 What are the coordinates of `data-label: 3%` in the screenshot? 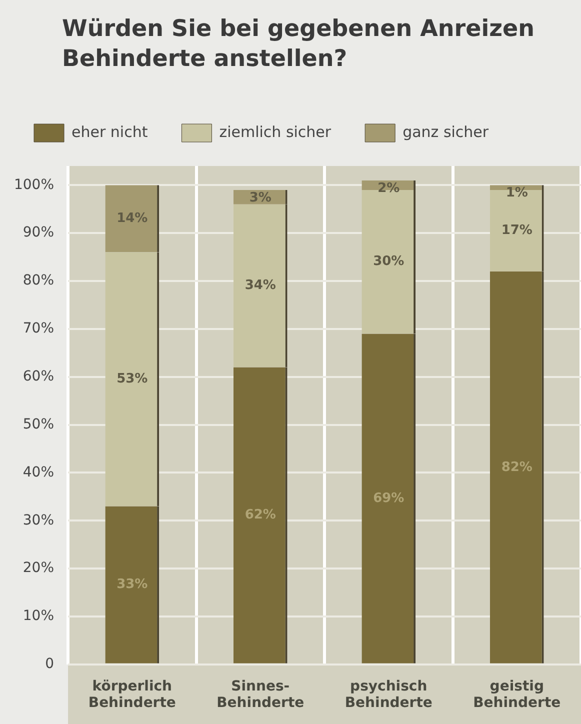 It's located at (260, 198).